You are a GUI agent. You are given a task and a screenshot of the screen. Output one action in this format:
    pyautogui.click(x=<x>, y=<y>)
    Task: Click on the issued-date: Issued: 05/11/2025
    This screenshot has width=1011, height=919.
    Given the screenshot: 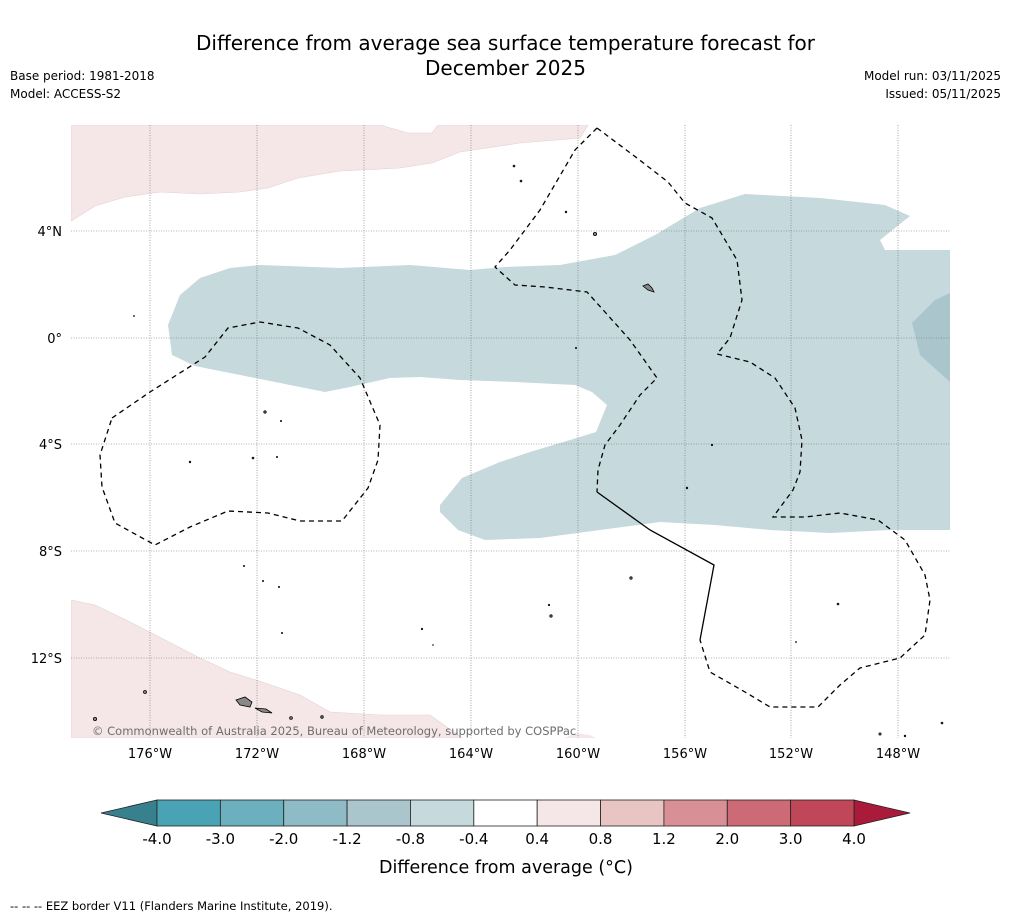 What is the action you would take?
    pyautogui.click(x=943, y=94)
    